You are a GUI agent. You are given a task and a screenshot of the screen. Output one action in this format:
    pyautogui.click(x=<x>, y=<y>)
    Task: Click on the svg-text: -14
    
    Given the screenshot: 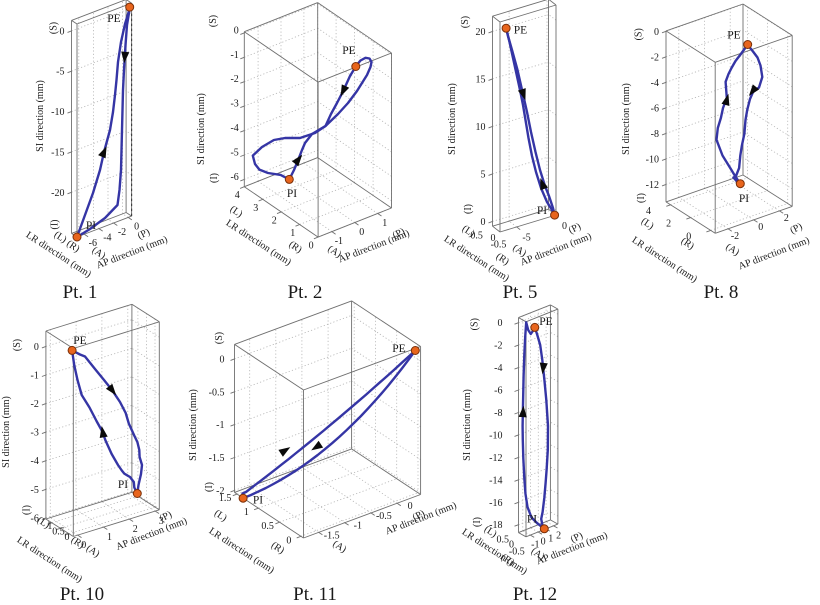 What is the action you would take?
    pyautogui.click(x=495, y=480)
    